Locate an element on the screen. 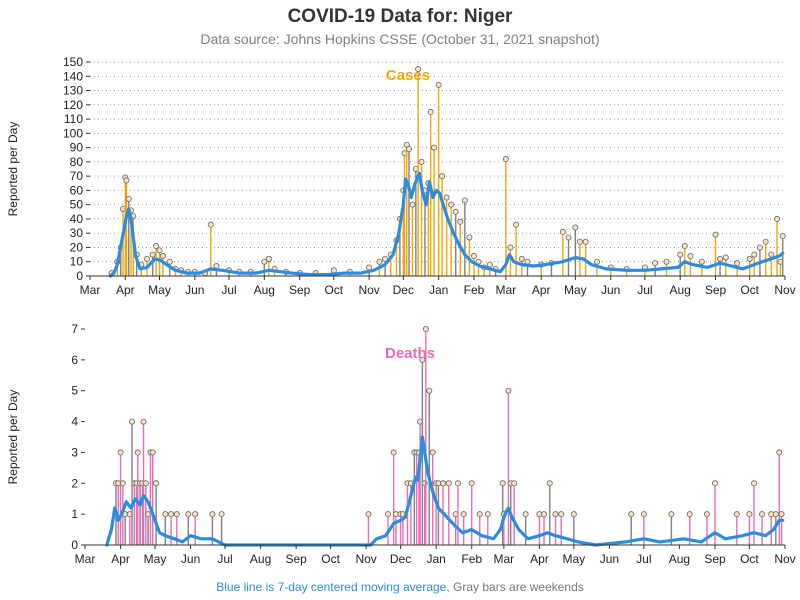 The image size is (800, 600). y-axis-label: Reported per Day is located at coordinates (13, 437).